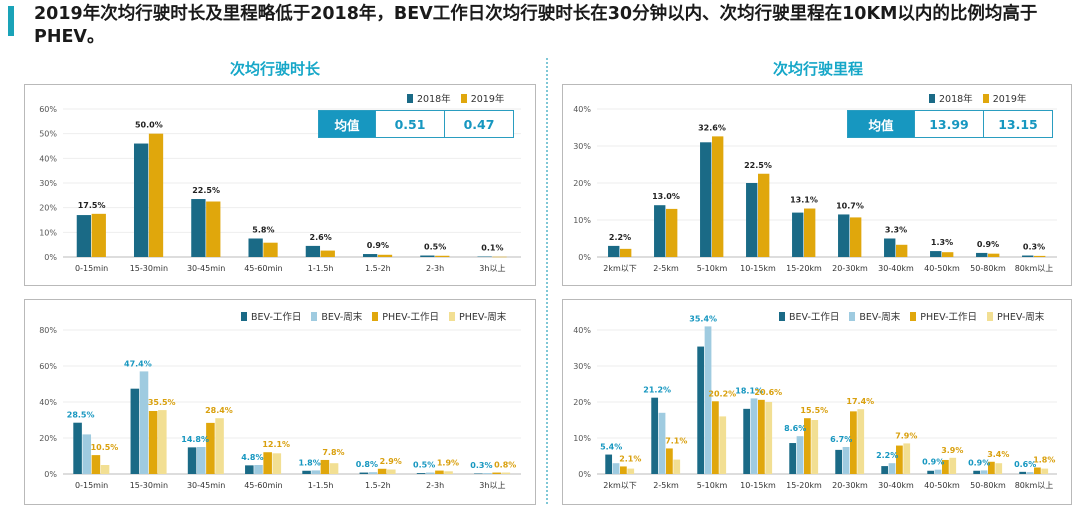  I want to click on data-label: 13.0%, so click(666, 196).